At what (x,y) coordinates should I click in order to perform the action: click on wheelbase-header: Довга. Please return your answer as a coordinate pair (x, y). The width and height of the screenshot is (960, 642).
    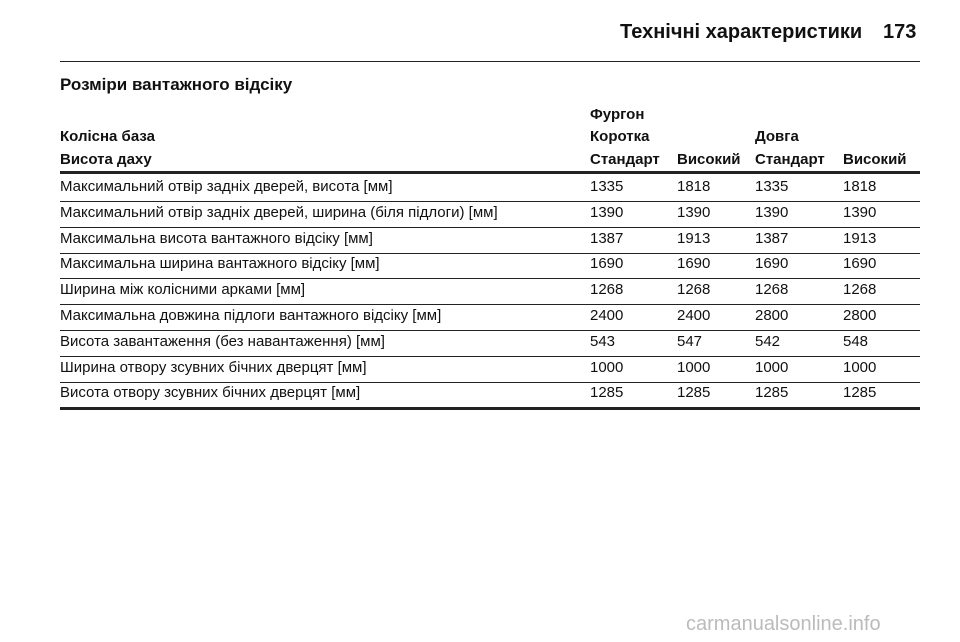
    Looking at the image, I should click on (777, 136).